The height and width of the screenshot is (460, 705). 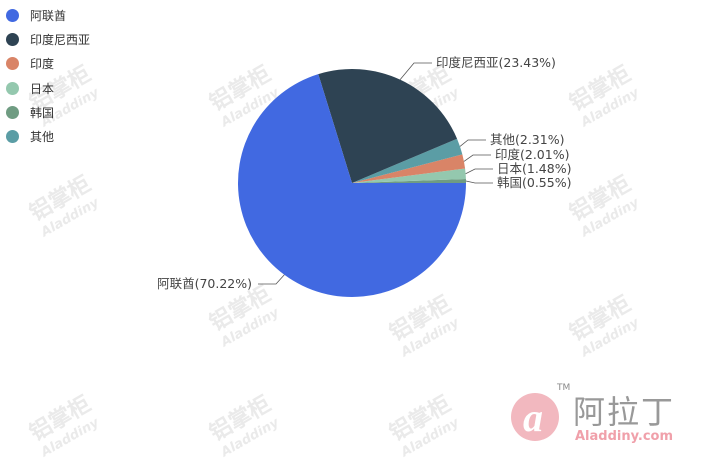 What do you see at coordinates (564, 388) in the screenshot?
I see `logo-tm: TM` at bounding box center [564, 388].